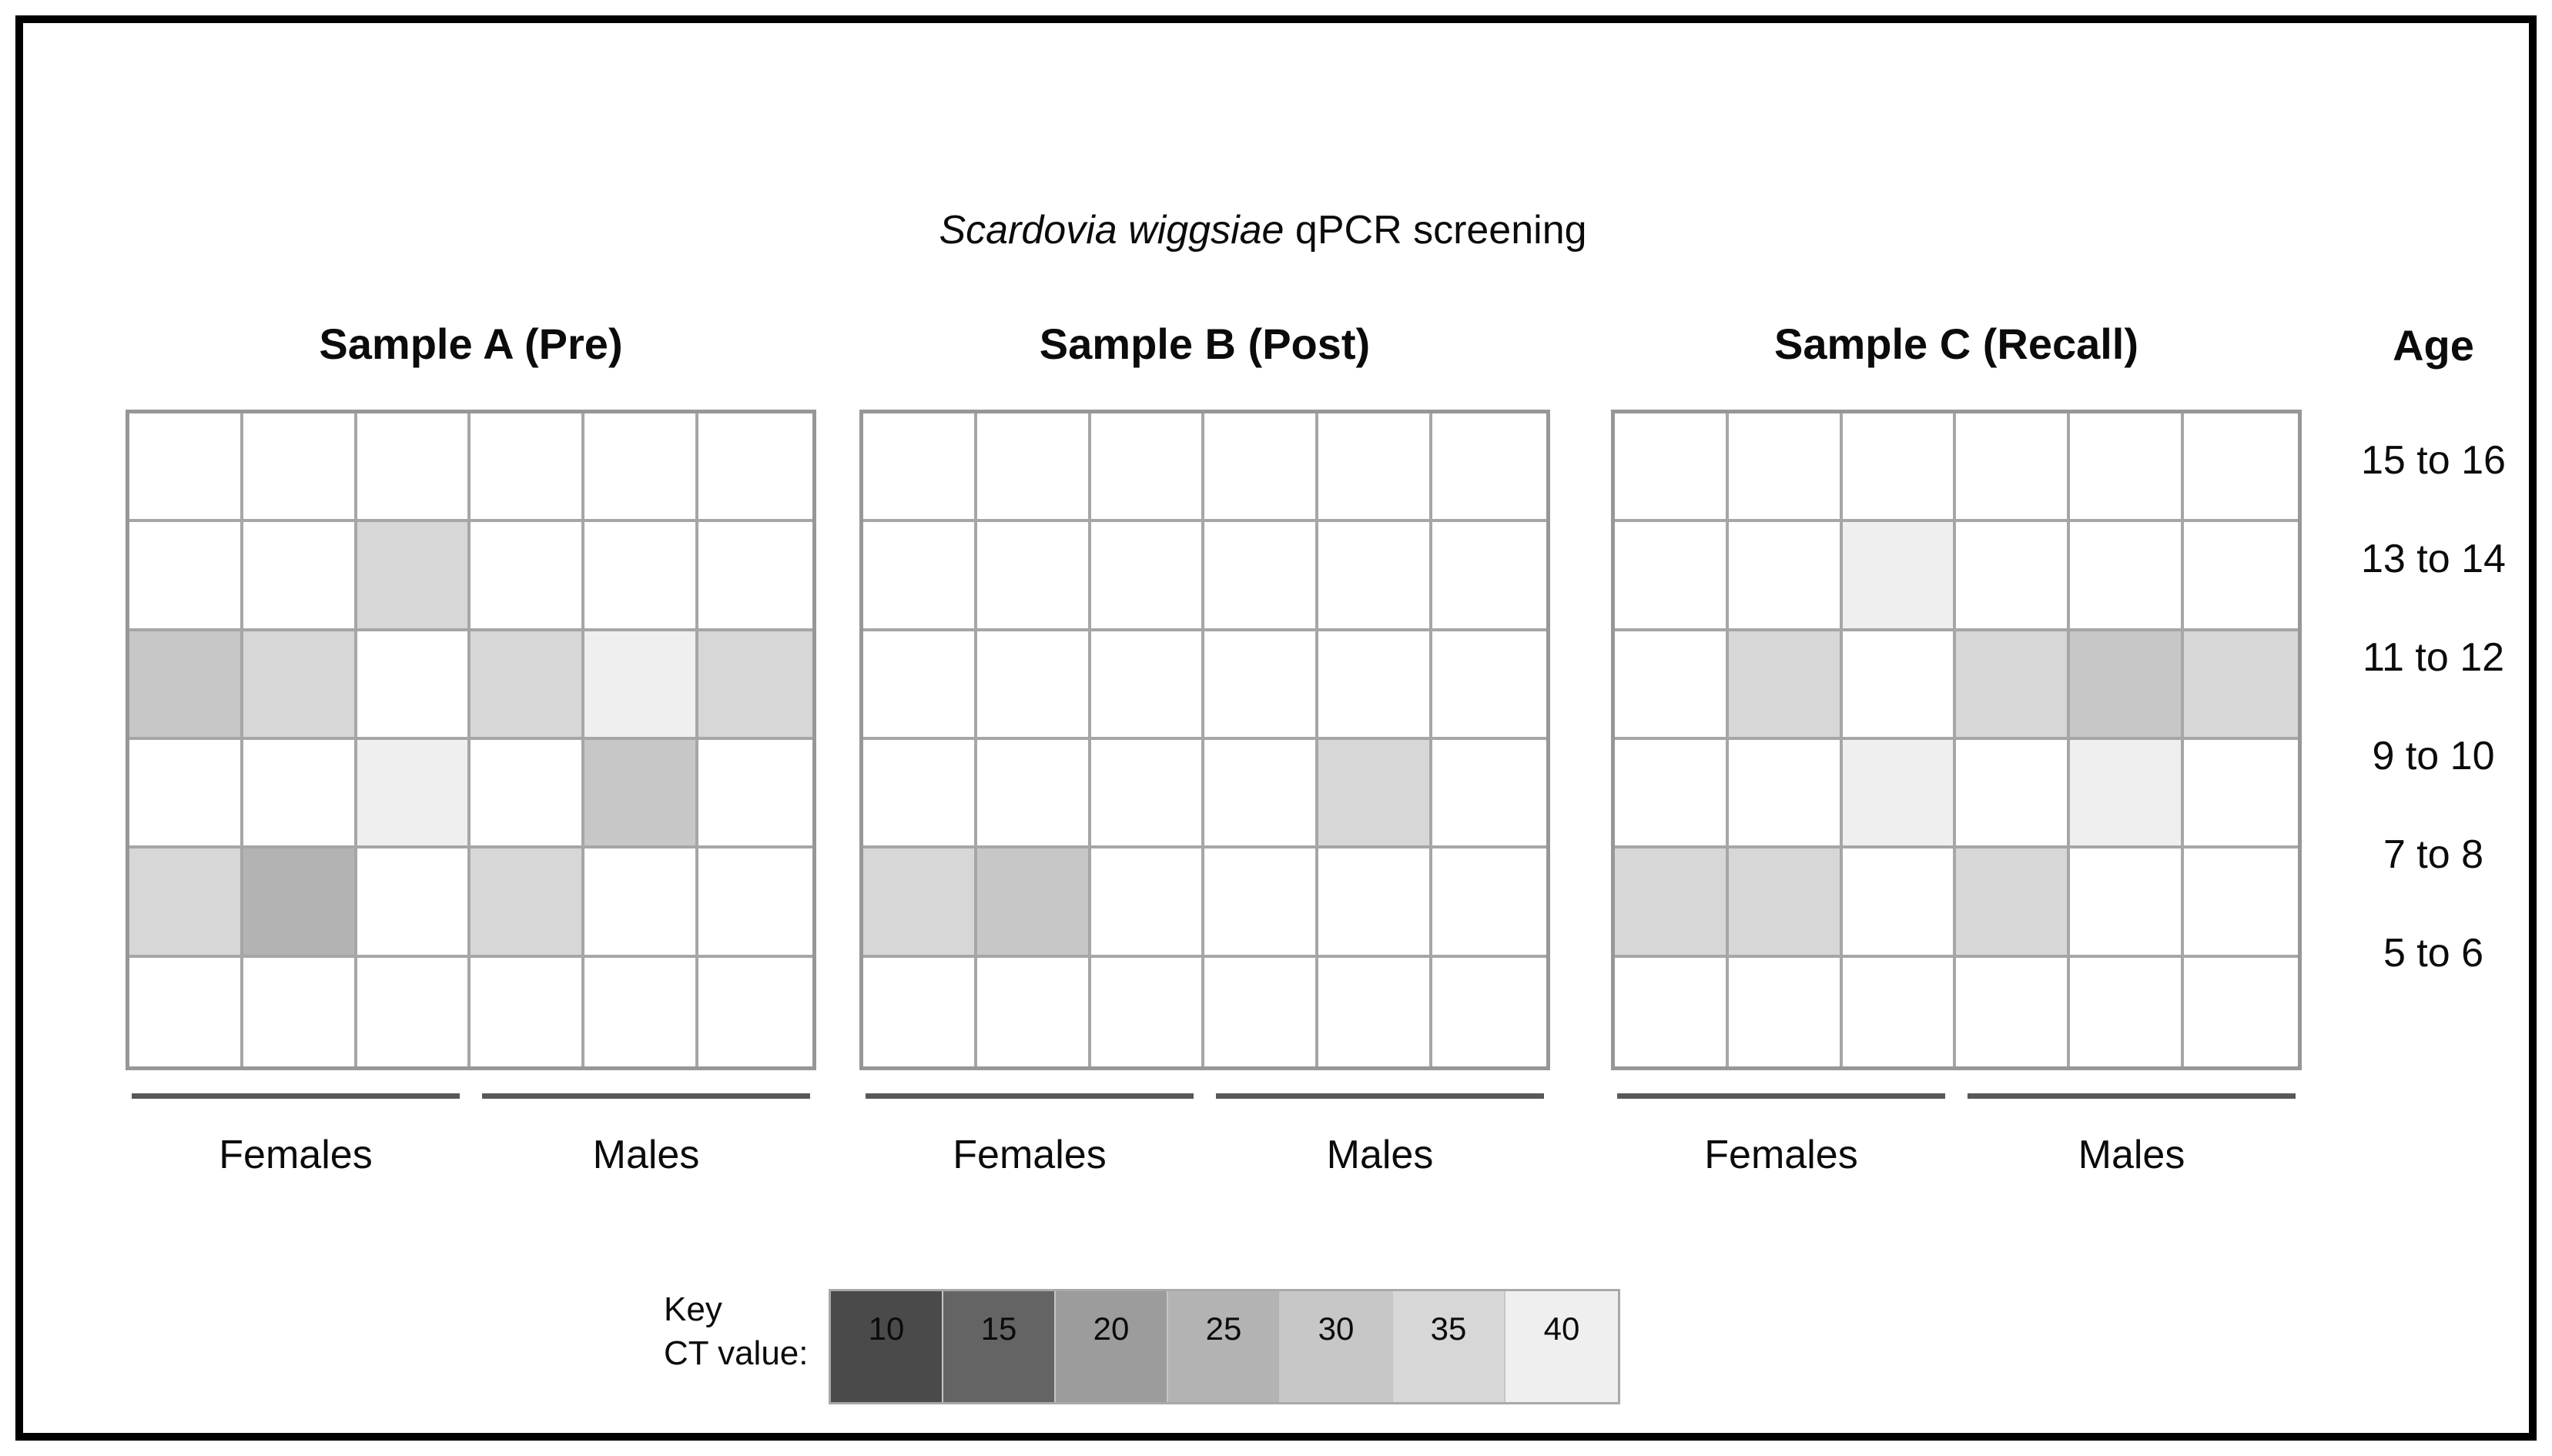  I want to click on sample-b-grid, so click(1204, 740).